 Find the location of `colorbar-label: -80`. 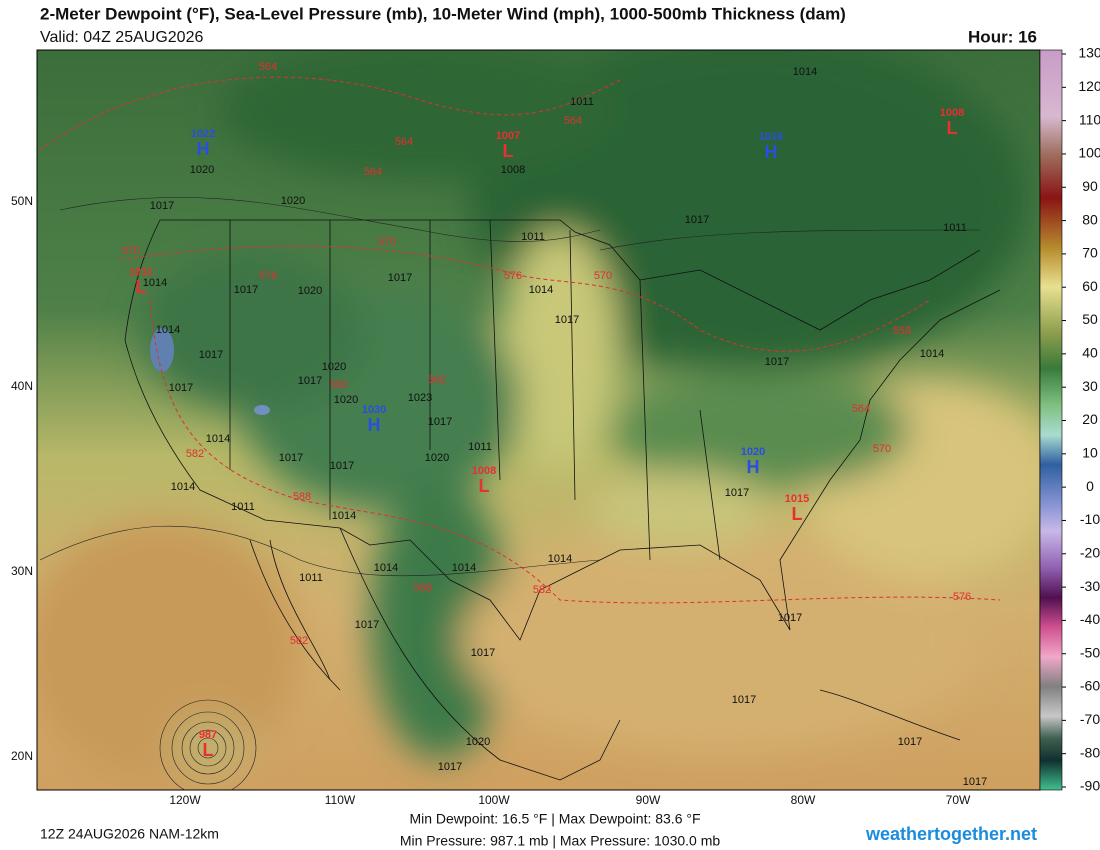

colorbar-label: -80 is located at coordinates (1090, 752).